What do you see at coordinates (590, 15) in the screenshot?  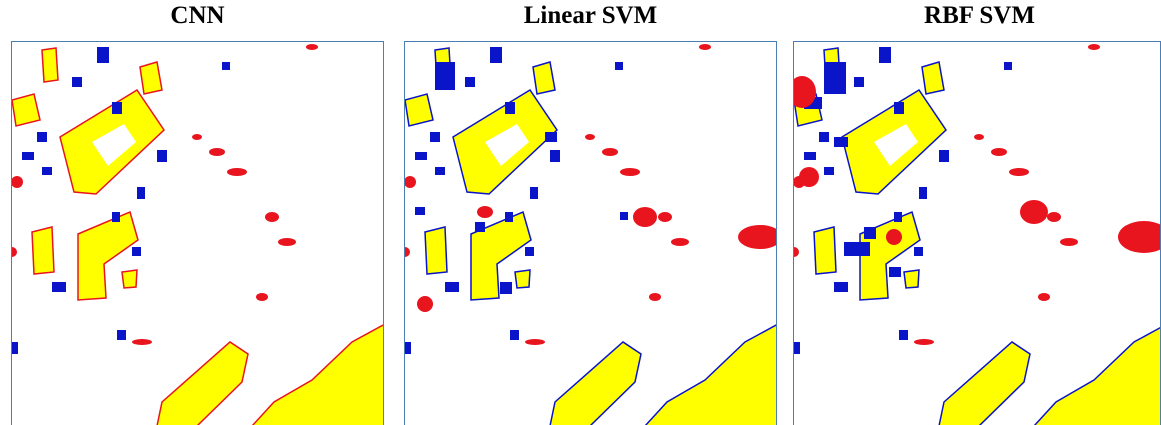 I see `panel-title: Linear SVM` at bounding box center [590, 15].